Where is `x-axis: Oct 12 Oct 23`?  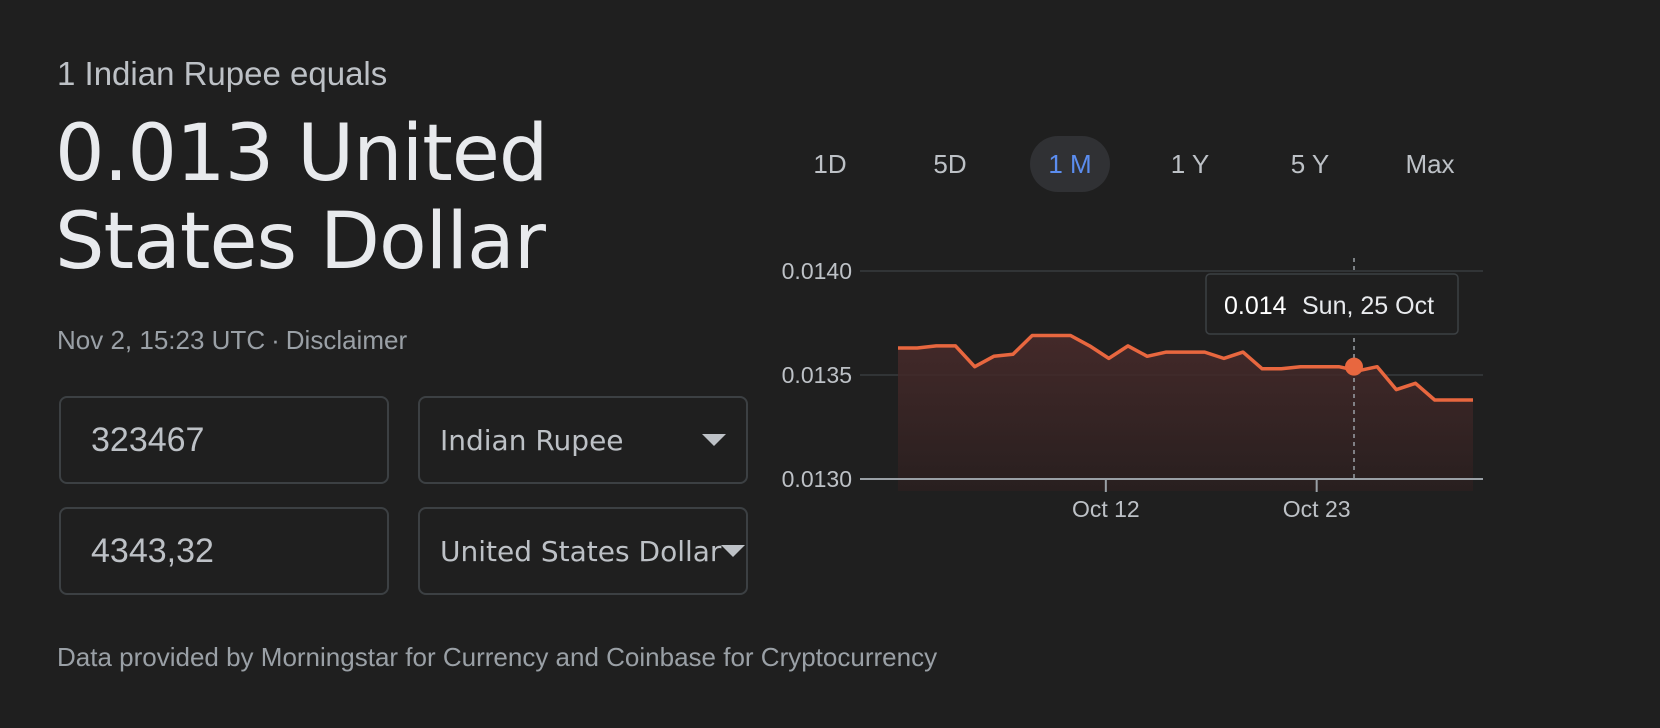 x-axis: Oct 12 Oct 23 is located at coordinates (1171, 500).